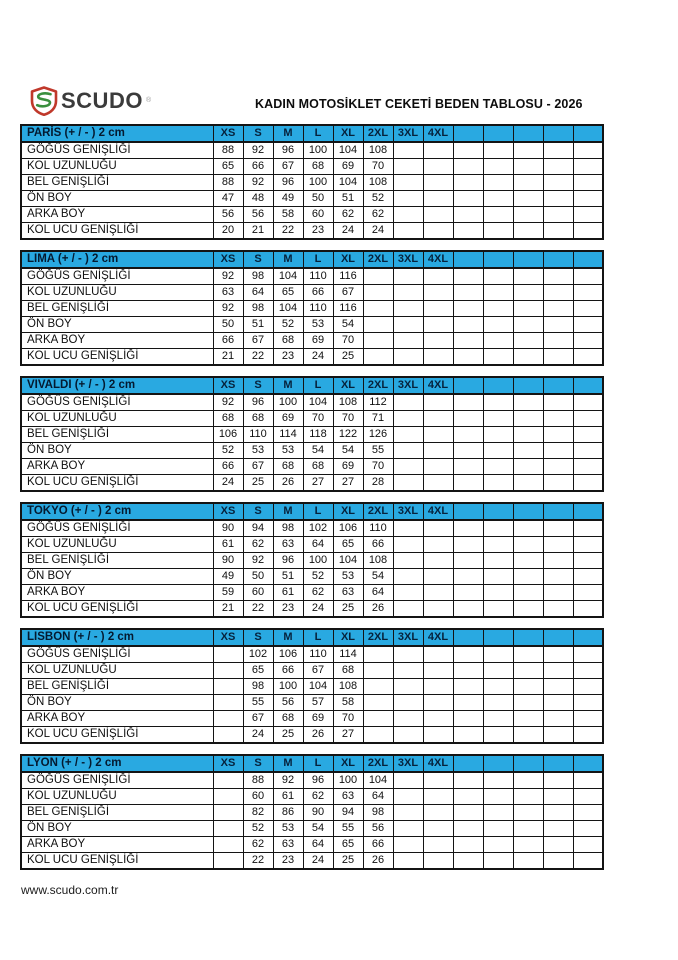 The width and height of the screenshot is (678, 960). I want to click on registered-trademark-mark: ®, so click(148, 100).